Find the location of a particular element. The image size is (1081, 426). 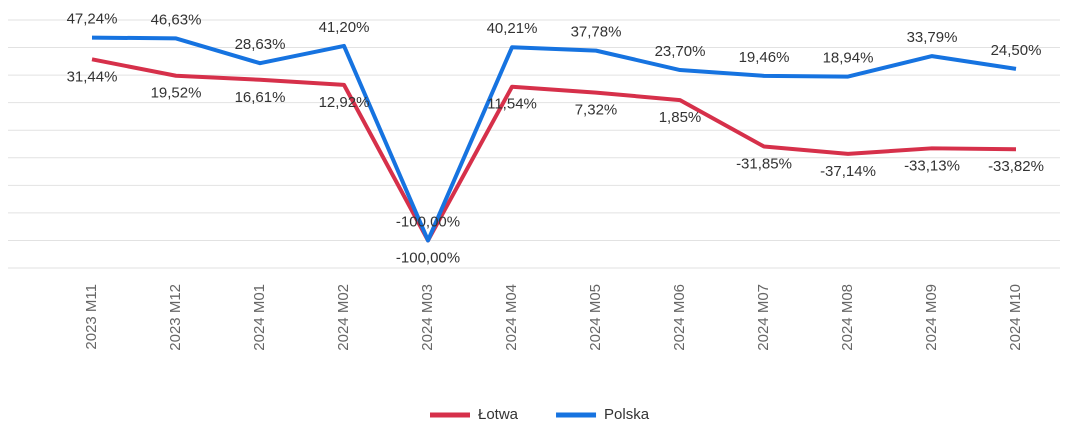

legend-label: Polska is located at coordinates (627, 414).